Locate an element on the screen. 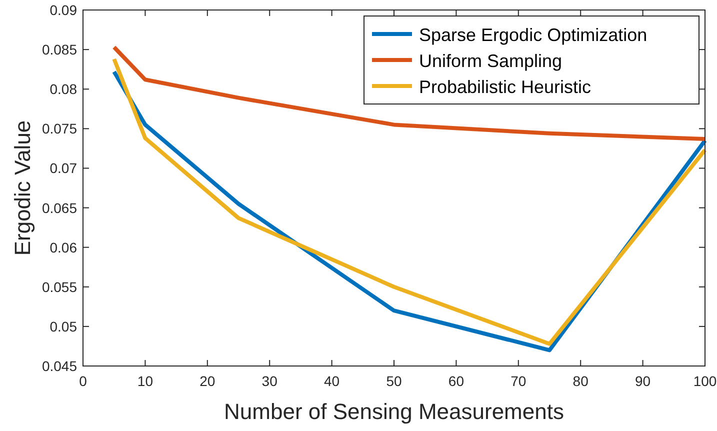  y-tick-label: 0.05 is located at coordinates (64, 326).